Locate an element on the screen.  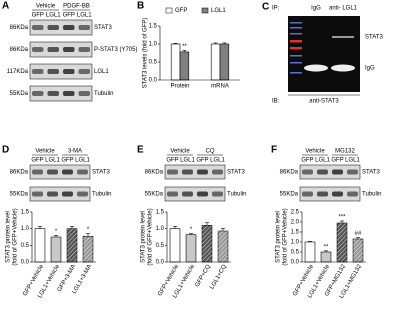
ib-prefix: IB: is located at coordinates (276, 102).